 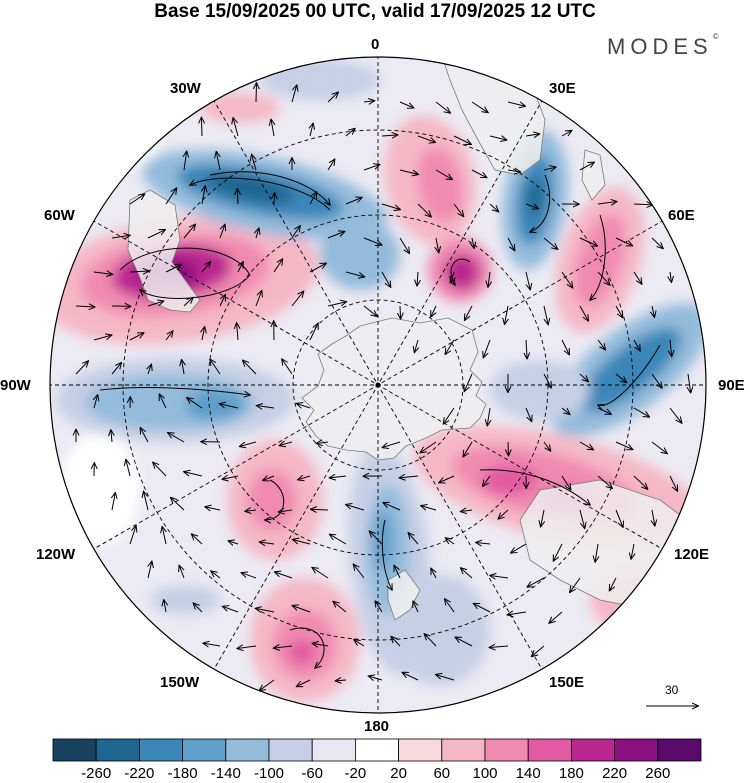 I want to click on longitude-label-30w: 30W, so click(x=185, y=88).